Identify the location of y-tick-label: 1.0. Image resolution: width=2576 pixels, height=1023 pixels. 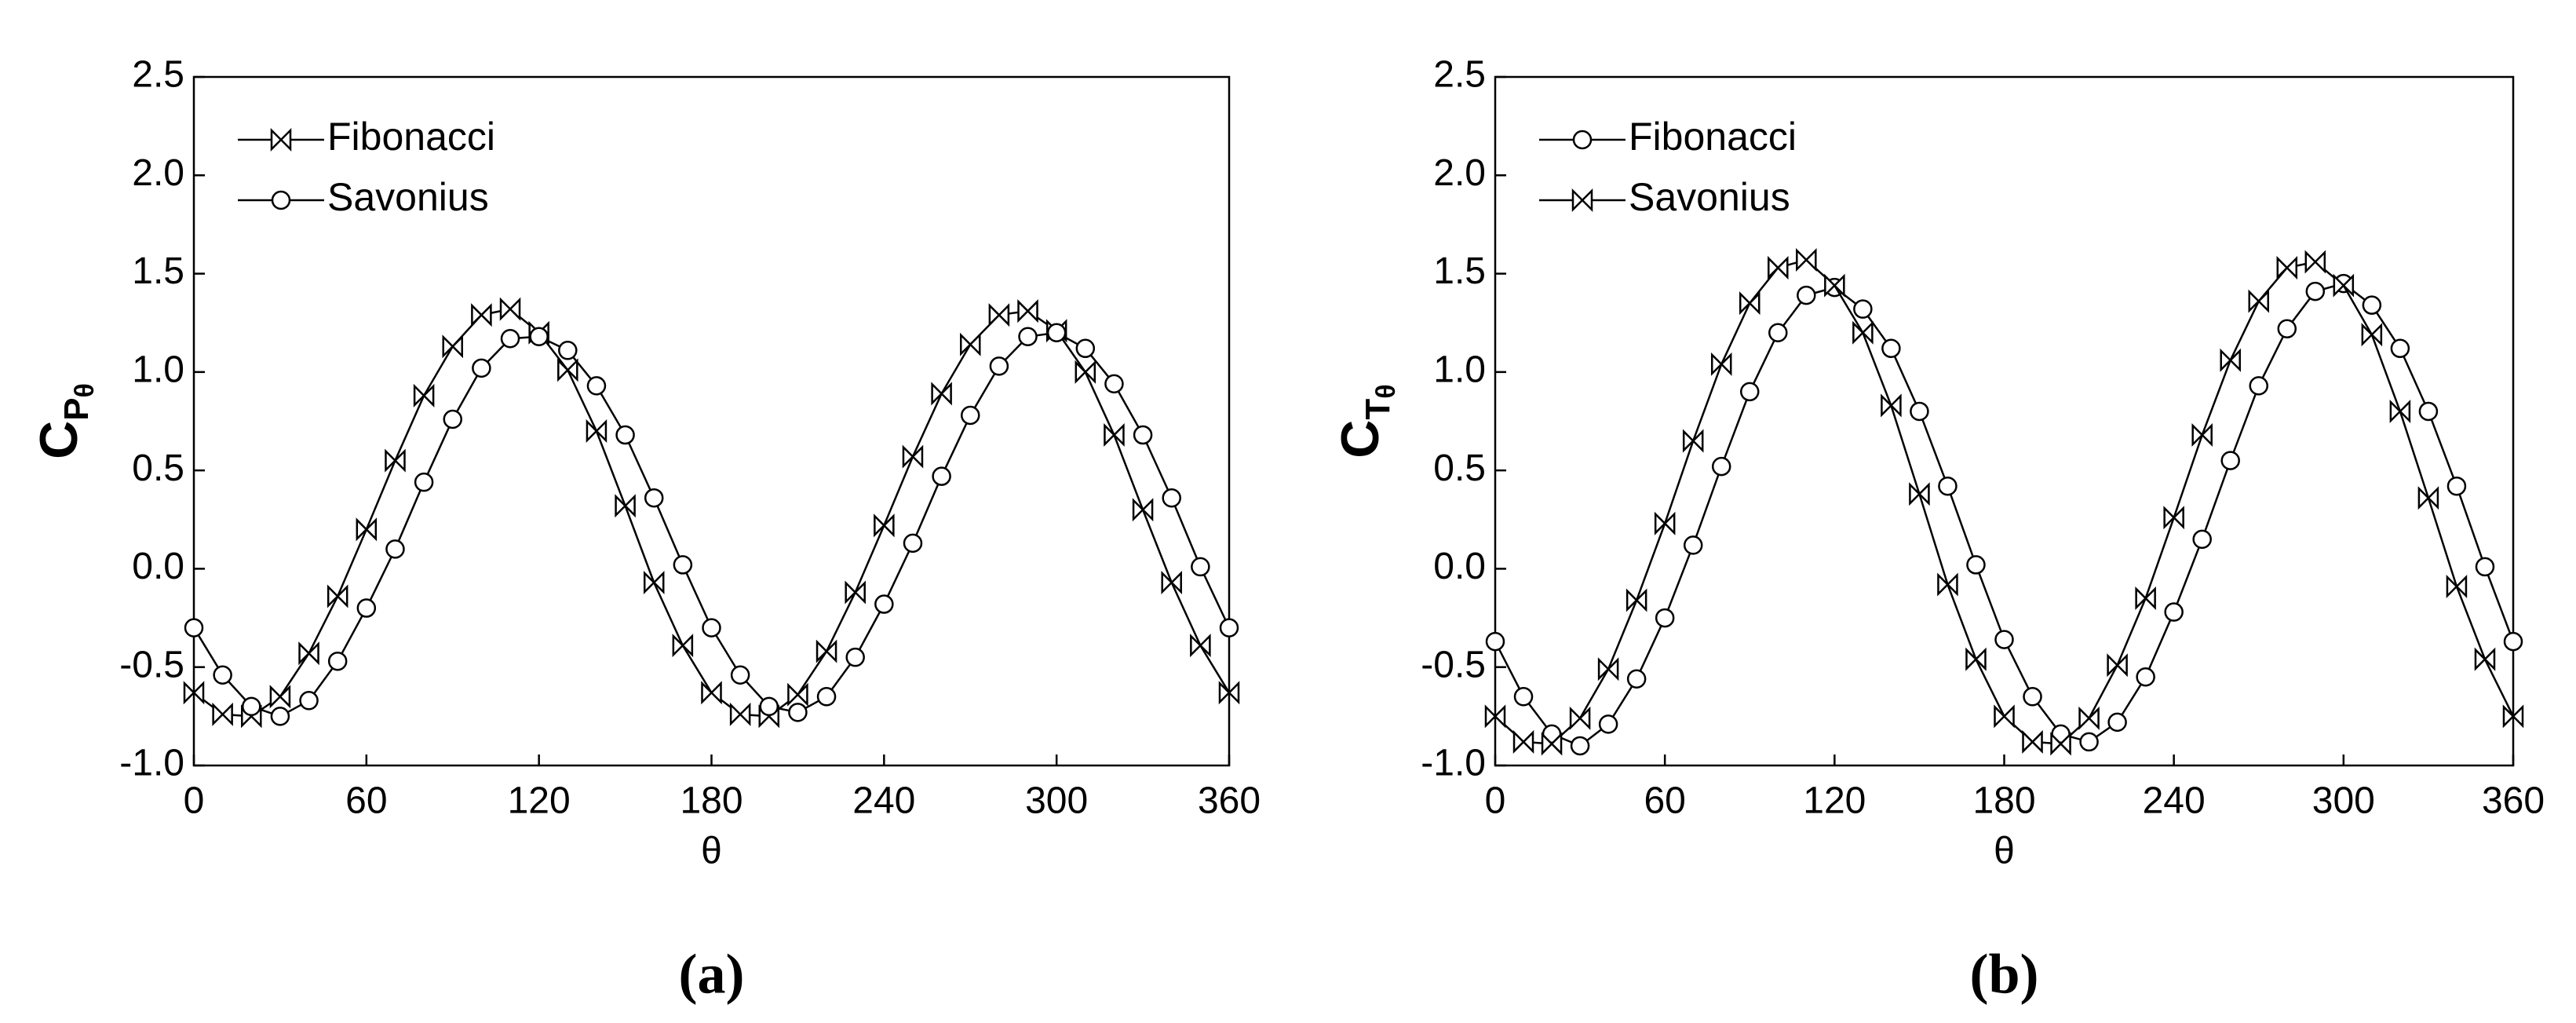
(158, 370).